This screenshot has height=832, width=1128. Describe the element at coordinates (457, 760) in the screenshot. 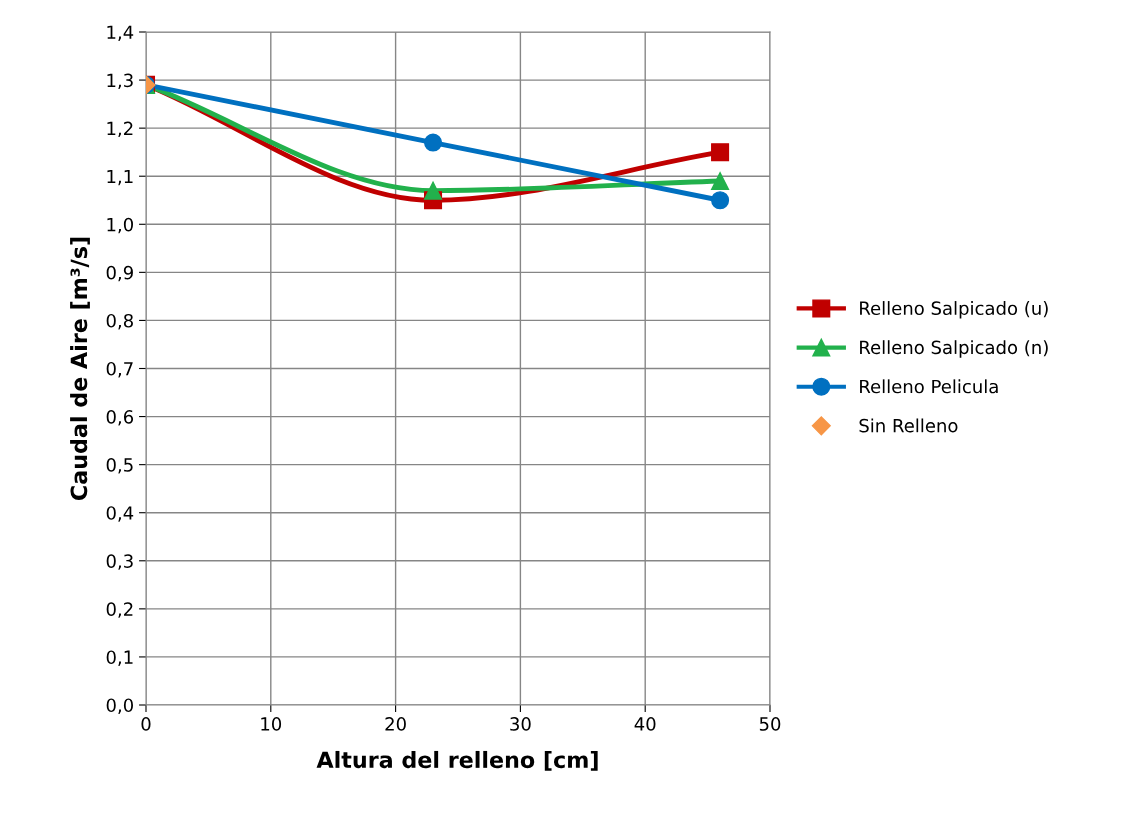

I see `x-axis-title: Altura del relleno [cm]` at that location.